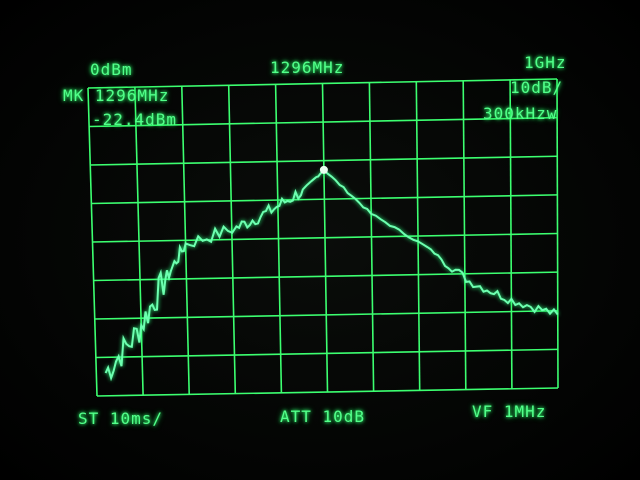 This screenshot has width=640, height=480. Describe the element at coordinates (323, 416) in the screenshot. I see `attenuation: ATT 10dB` at that location.